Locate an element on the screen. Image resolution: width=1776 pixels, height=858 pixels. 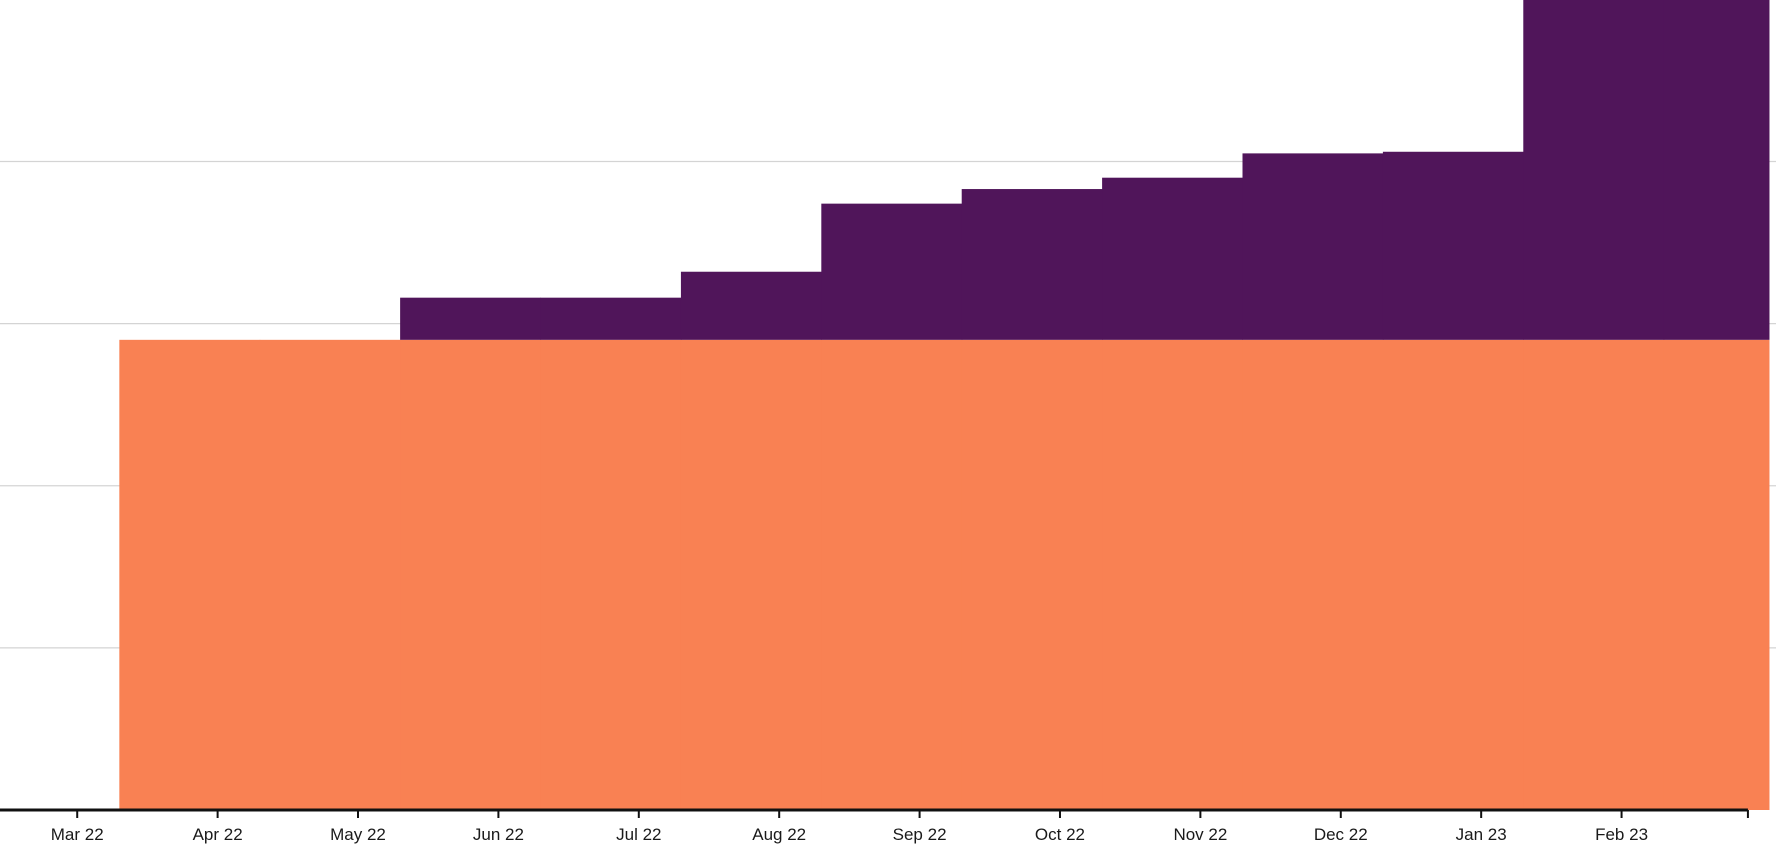
x-tick-label: Feb 23 is located at coordinates (1621, 834).